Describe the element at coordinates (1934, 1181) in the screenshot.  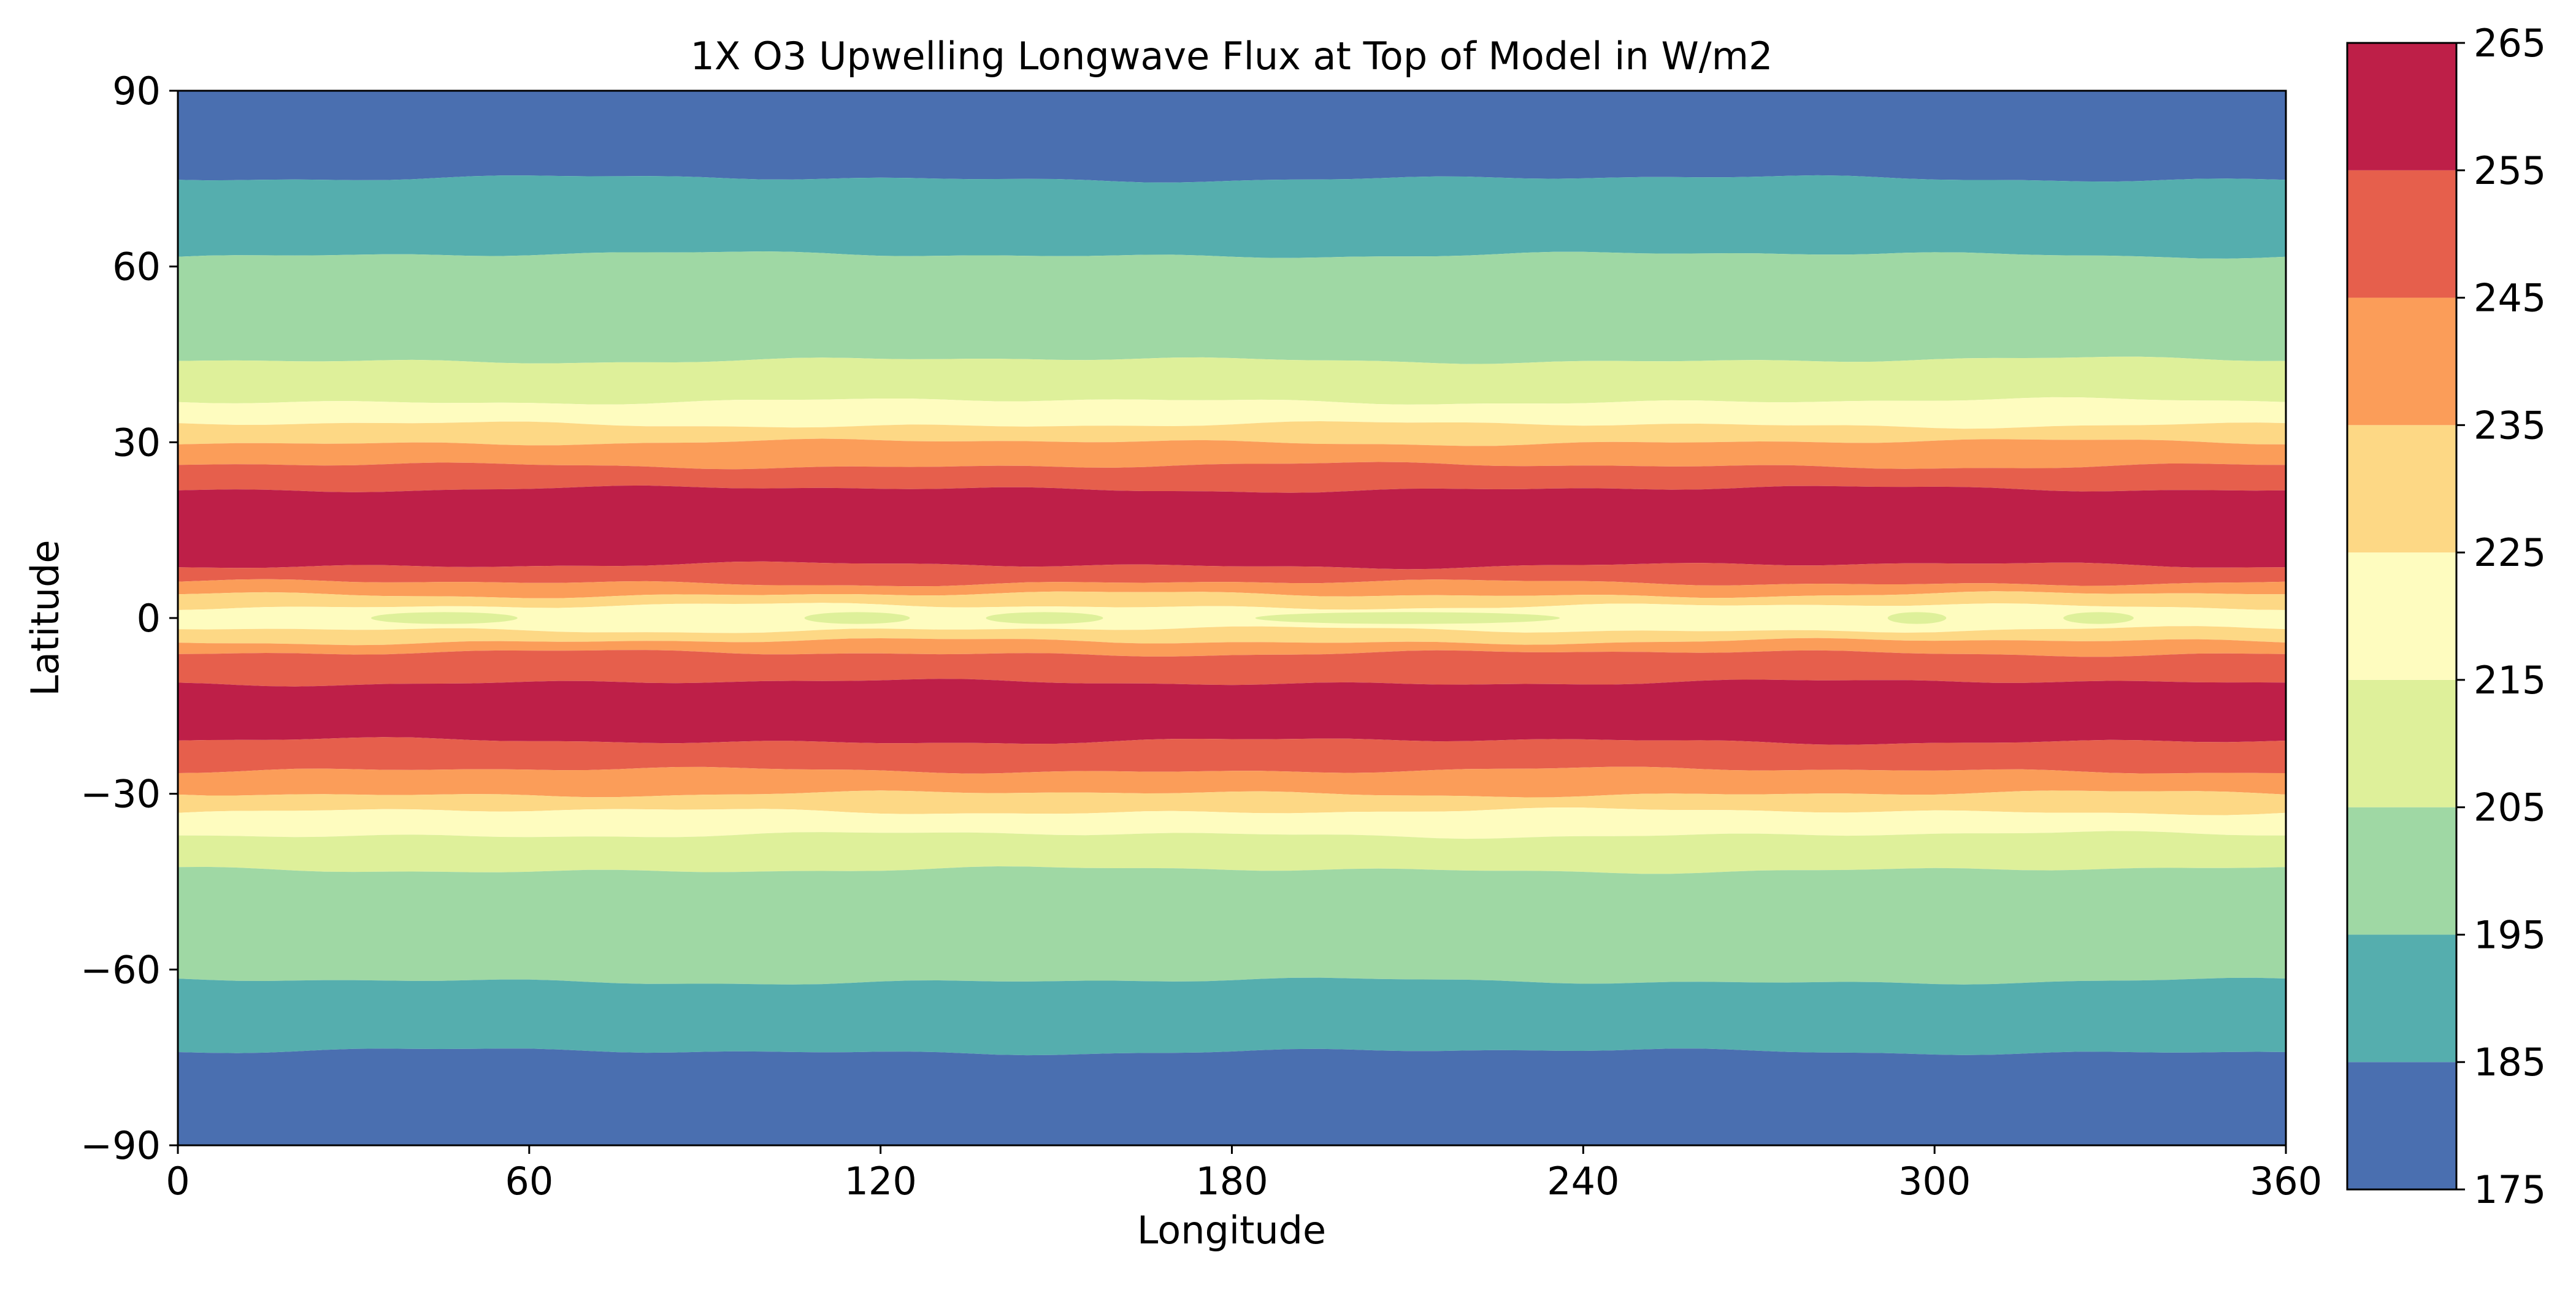
I see `x-tick-label: 300` at that location.